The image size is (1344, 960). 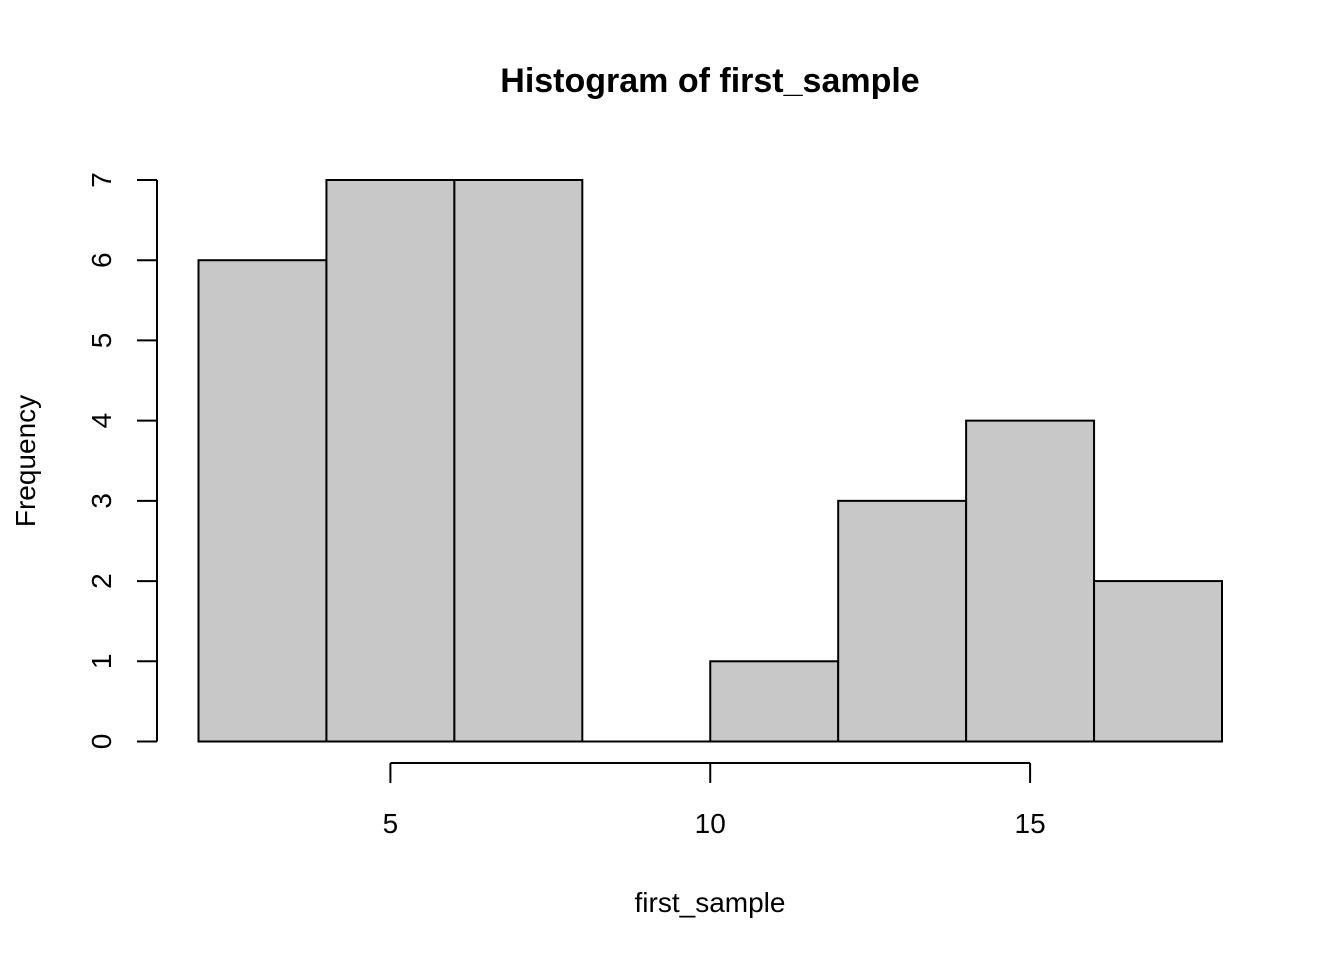 I want to click on y-tick-label: 6, so click(x=101, y=260).